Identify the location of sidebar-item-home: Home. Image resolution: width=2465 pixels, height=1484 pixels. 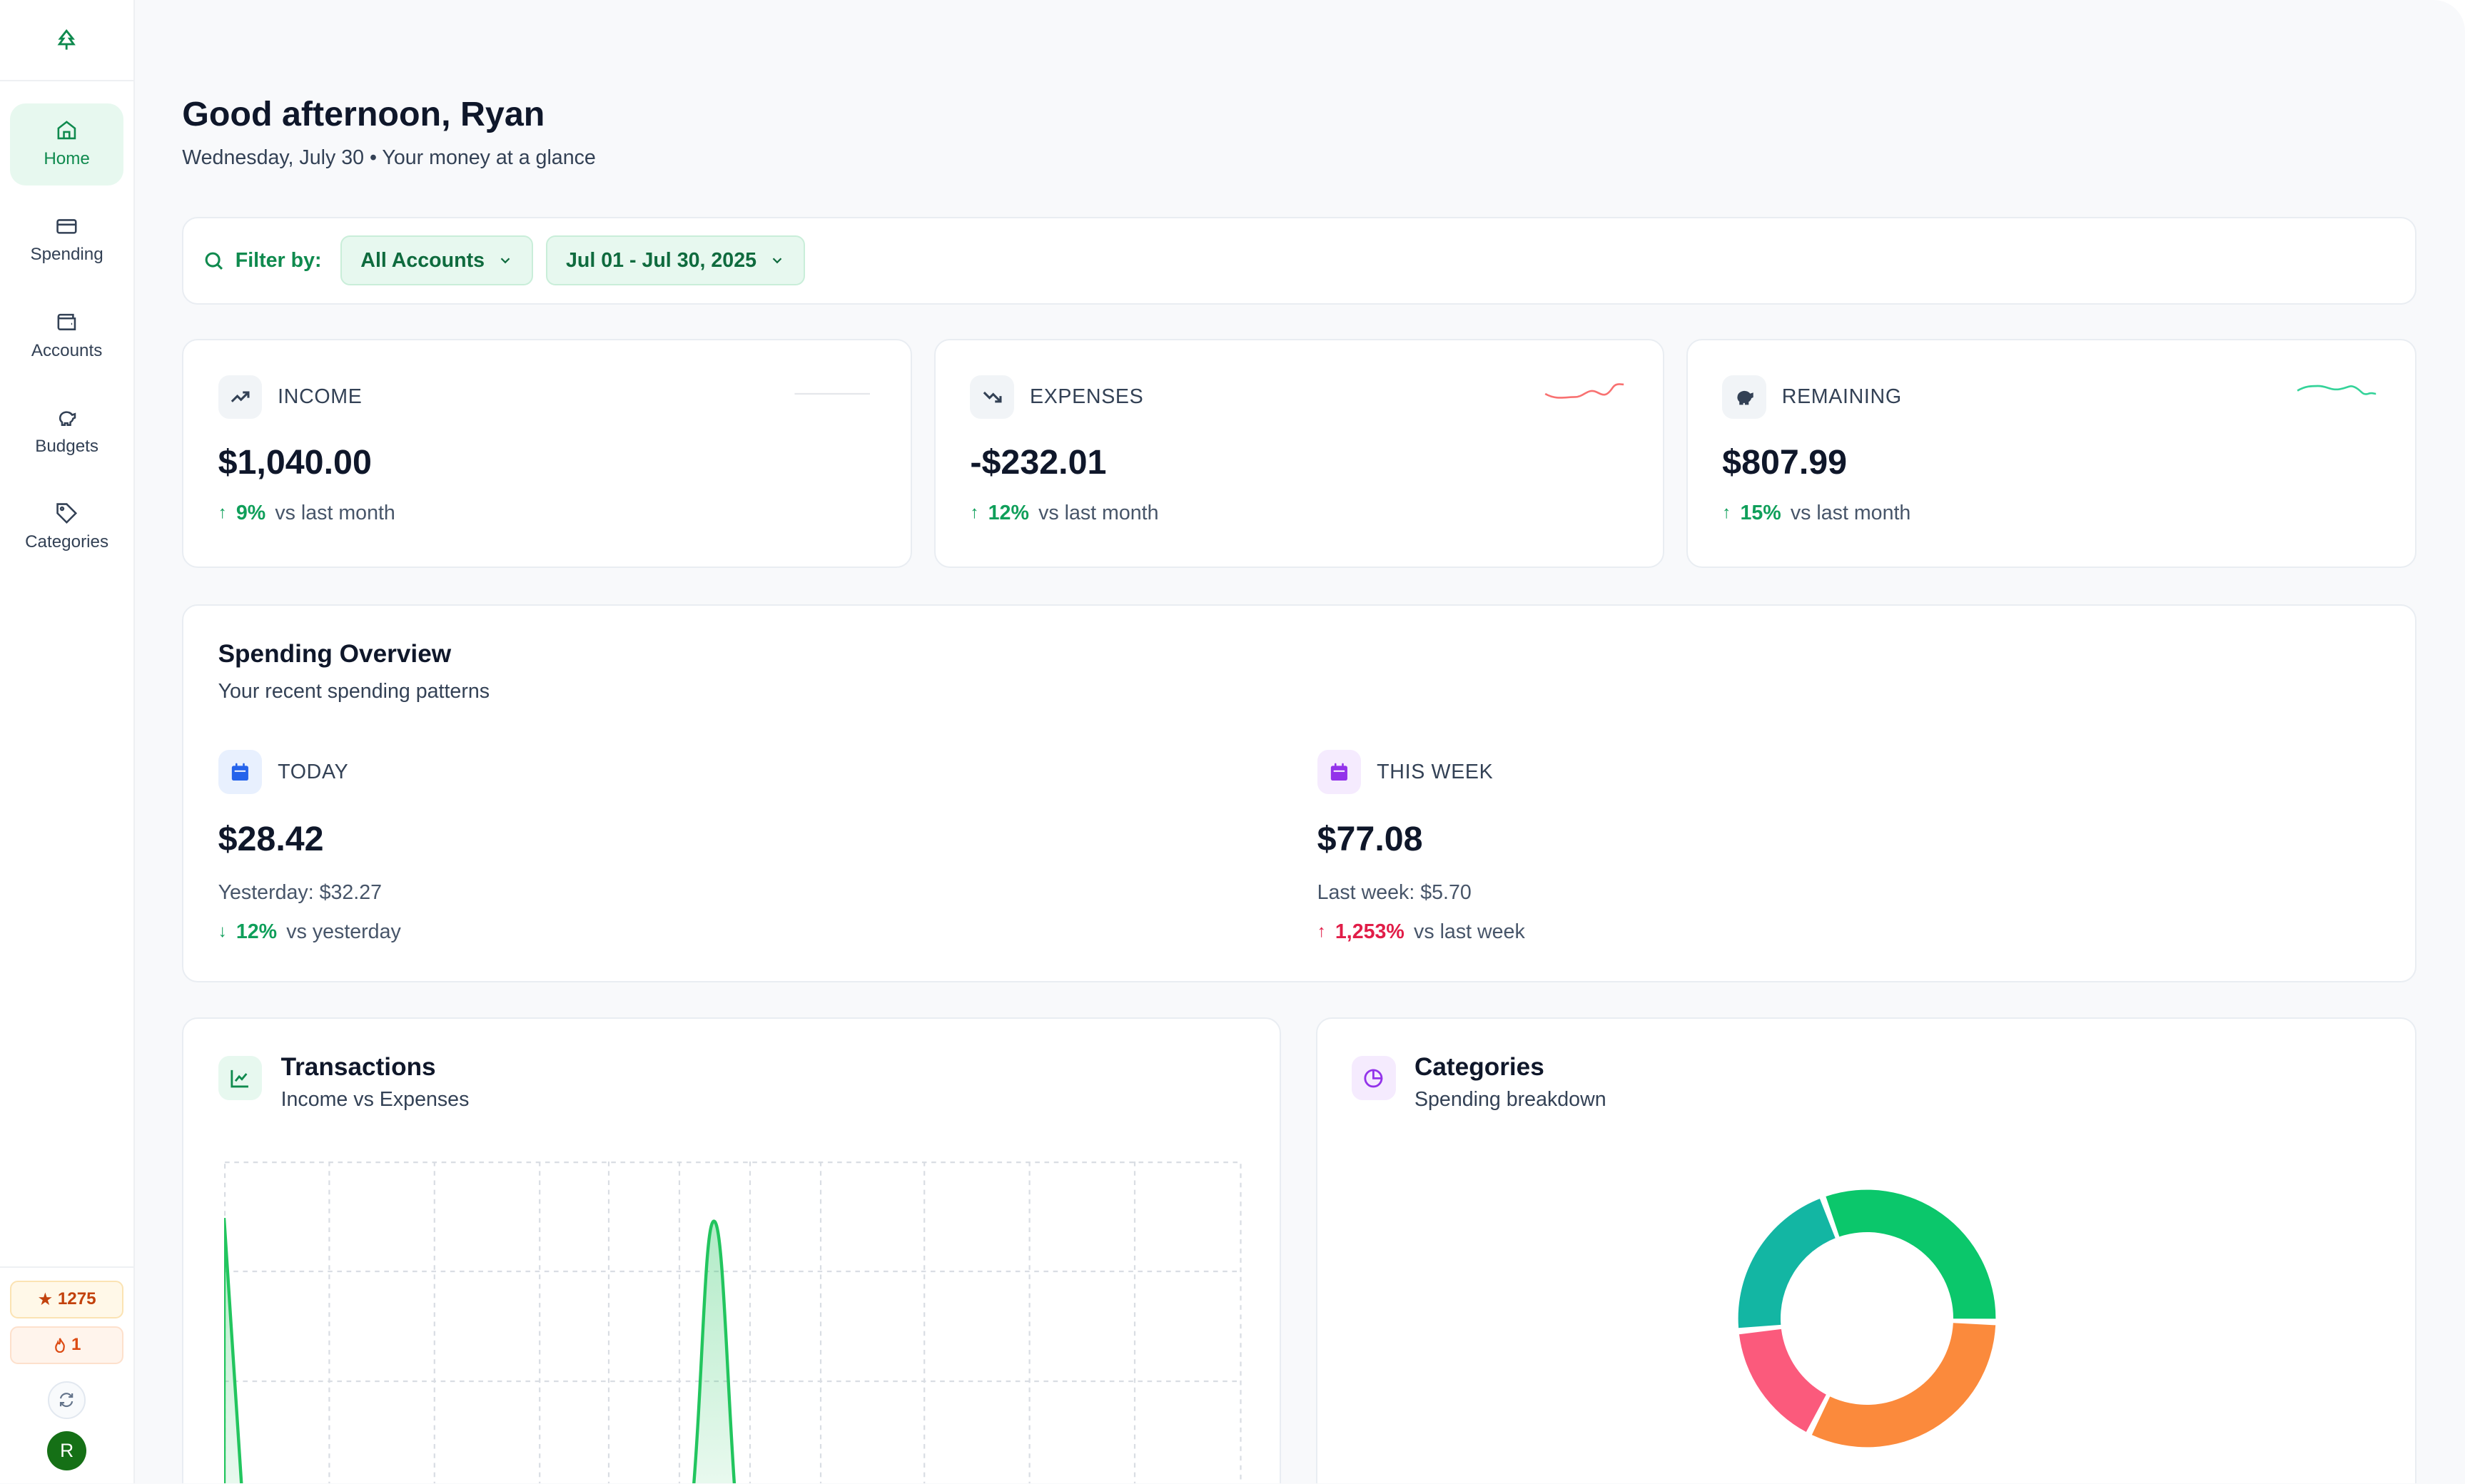
(67, 144).